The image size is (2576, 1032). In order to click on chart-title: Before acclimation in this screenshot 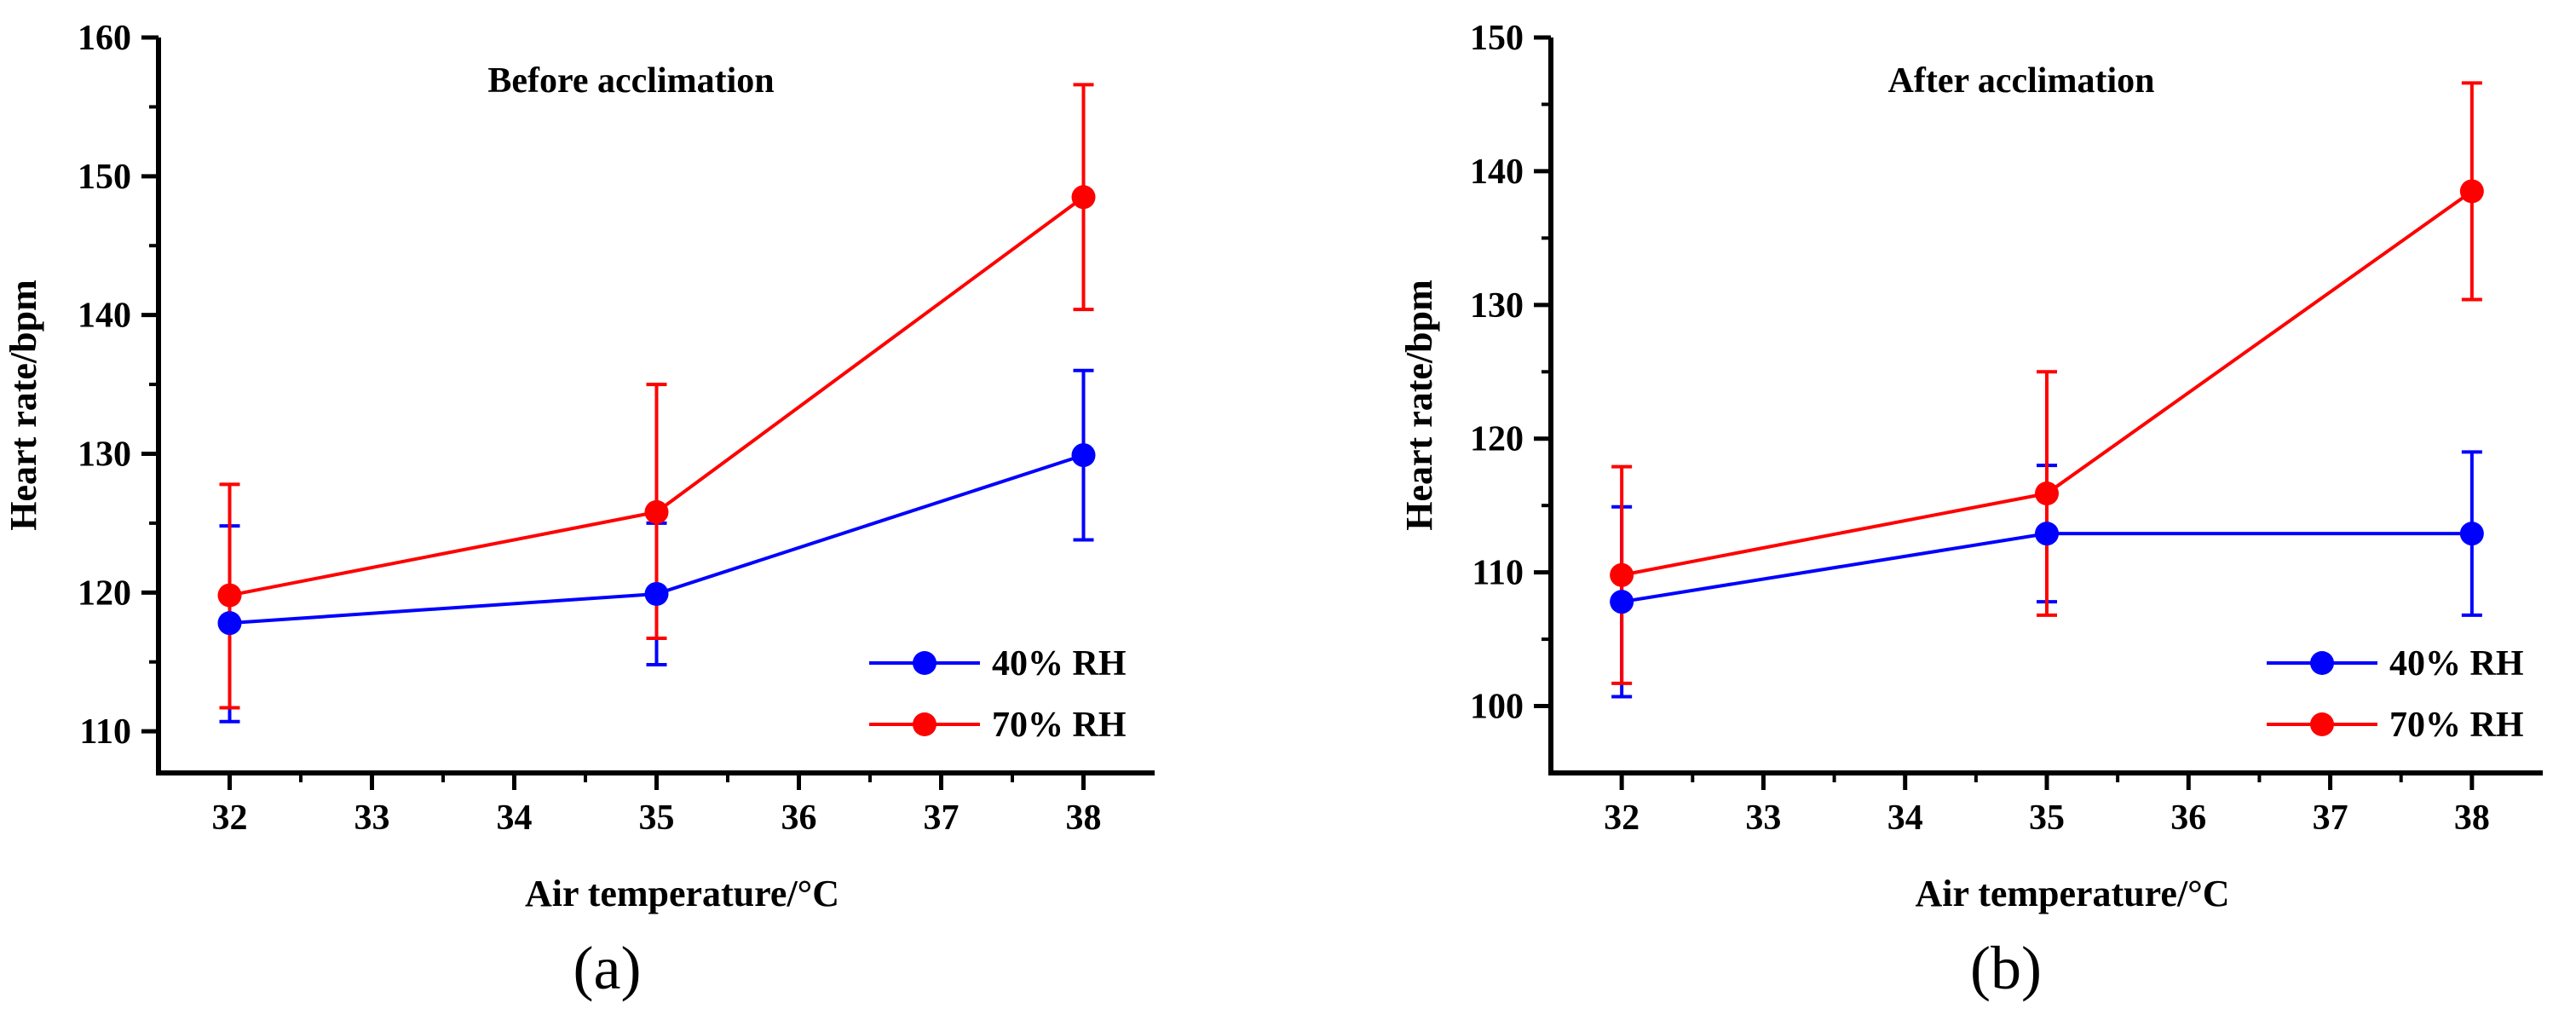, I will do `click(630, 81)`.